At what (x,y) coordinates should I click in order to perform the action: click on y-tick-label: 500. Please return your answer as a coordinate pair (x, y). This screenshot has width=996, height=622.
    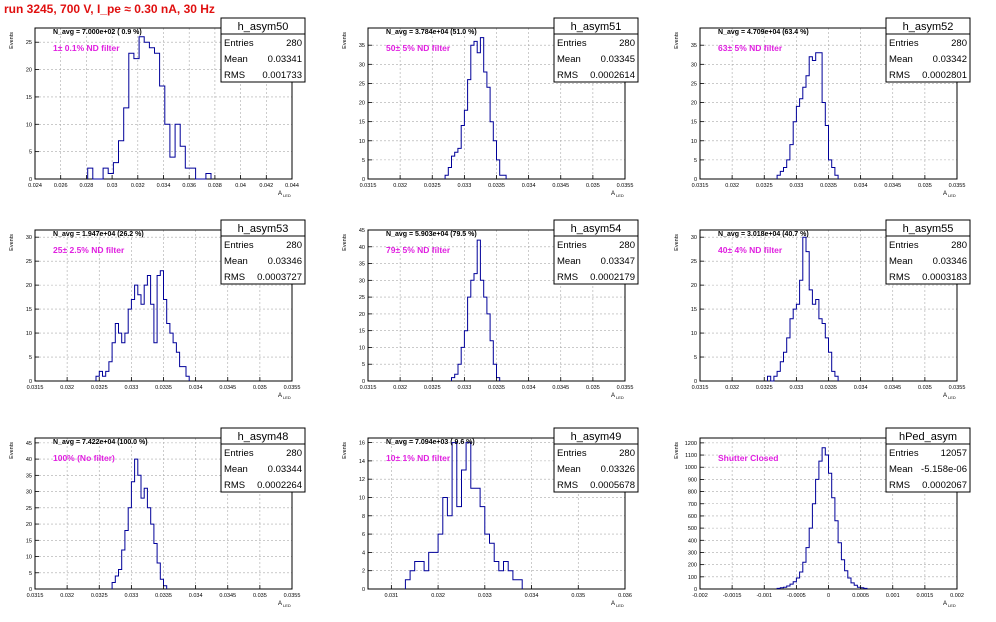
    Looking at the image, I should click on (692, 529).